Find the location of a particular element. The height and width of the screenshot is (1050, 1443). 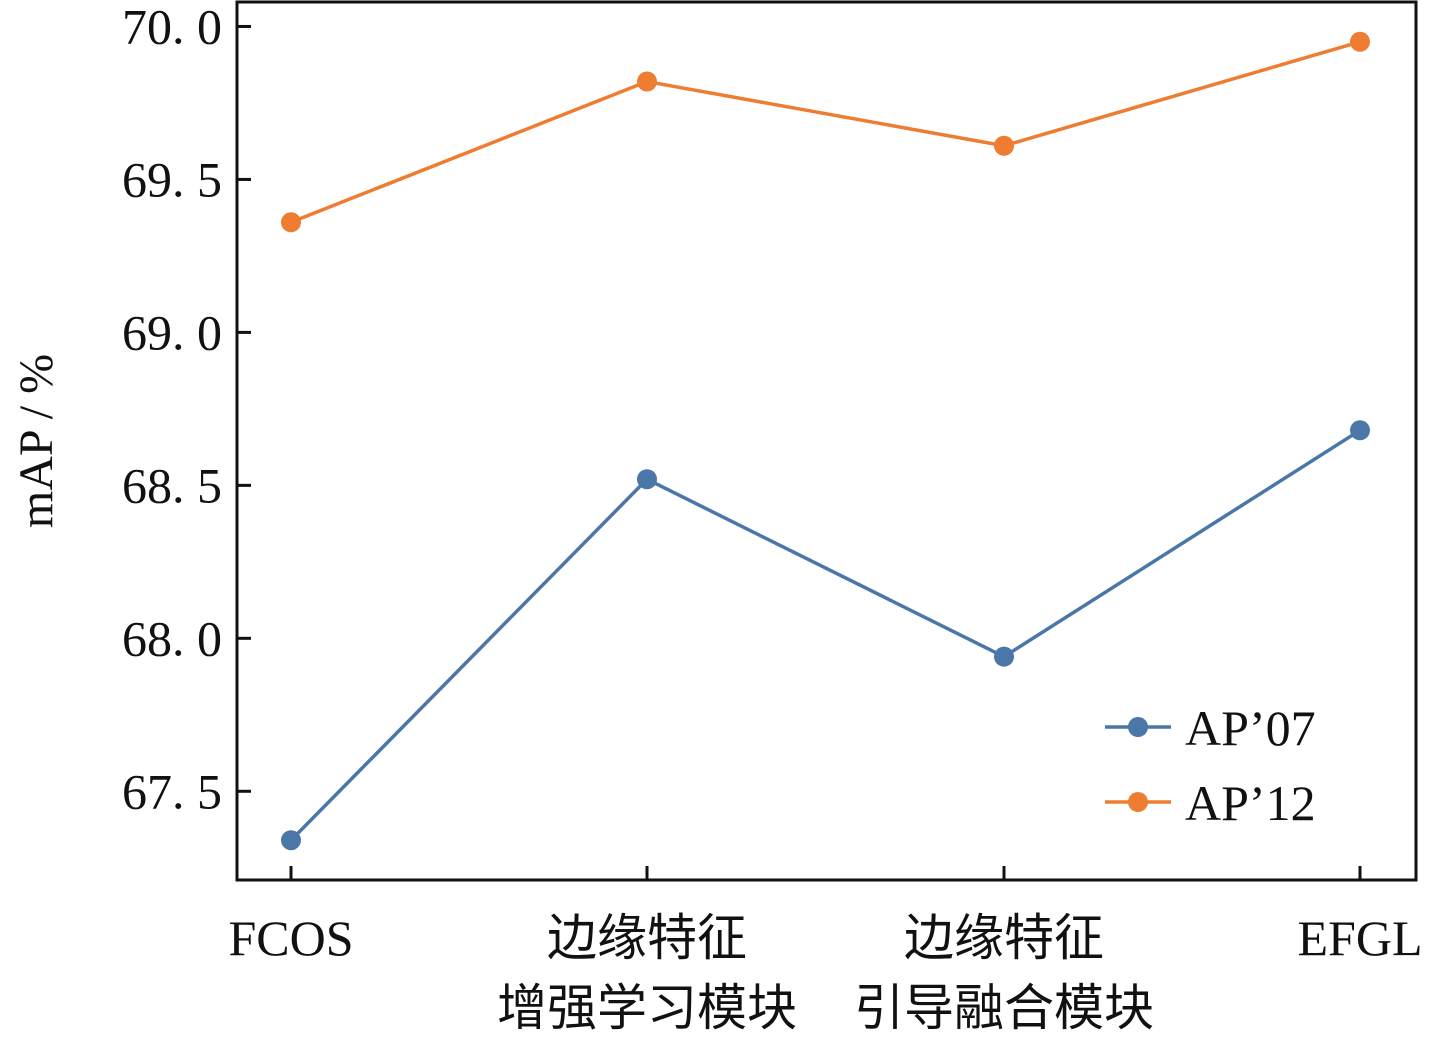

y-tick-label: 69. 0 is located at coordinates (172, 332).